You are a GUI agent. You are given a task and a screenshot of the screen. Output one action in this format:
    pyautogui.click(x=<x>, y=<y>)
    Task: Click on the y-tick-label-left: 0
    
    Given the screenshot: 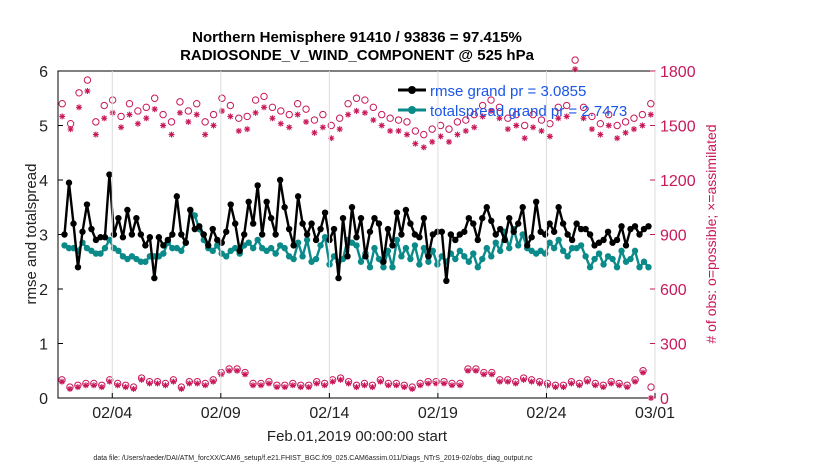 What is the action you would take?
    pyautogui.click(x=43, y=399)
    